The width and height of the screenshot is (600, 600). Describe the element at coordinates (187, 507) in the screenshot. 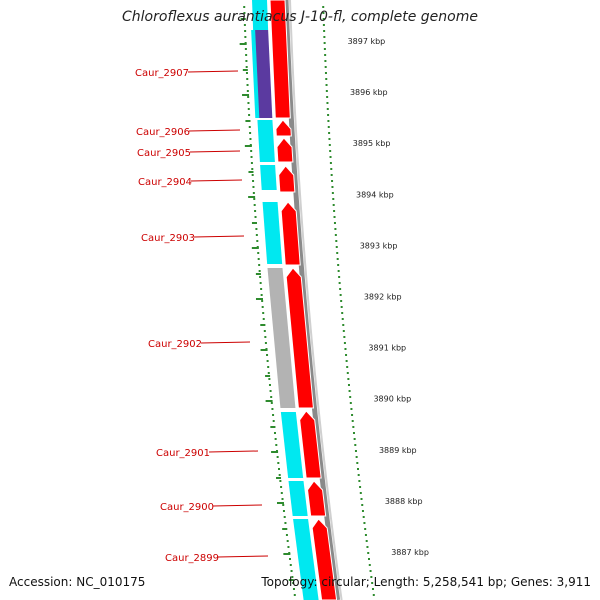

I see `gene-label: Caur_2900` at that location.